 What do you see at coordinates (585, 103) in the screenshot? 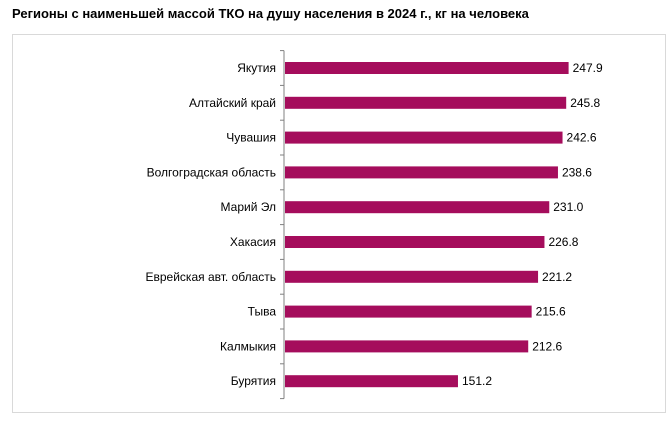
I see `data-label: 245.8` at bounding box center [585, 103].